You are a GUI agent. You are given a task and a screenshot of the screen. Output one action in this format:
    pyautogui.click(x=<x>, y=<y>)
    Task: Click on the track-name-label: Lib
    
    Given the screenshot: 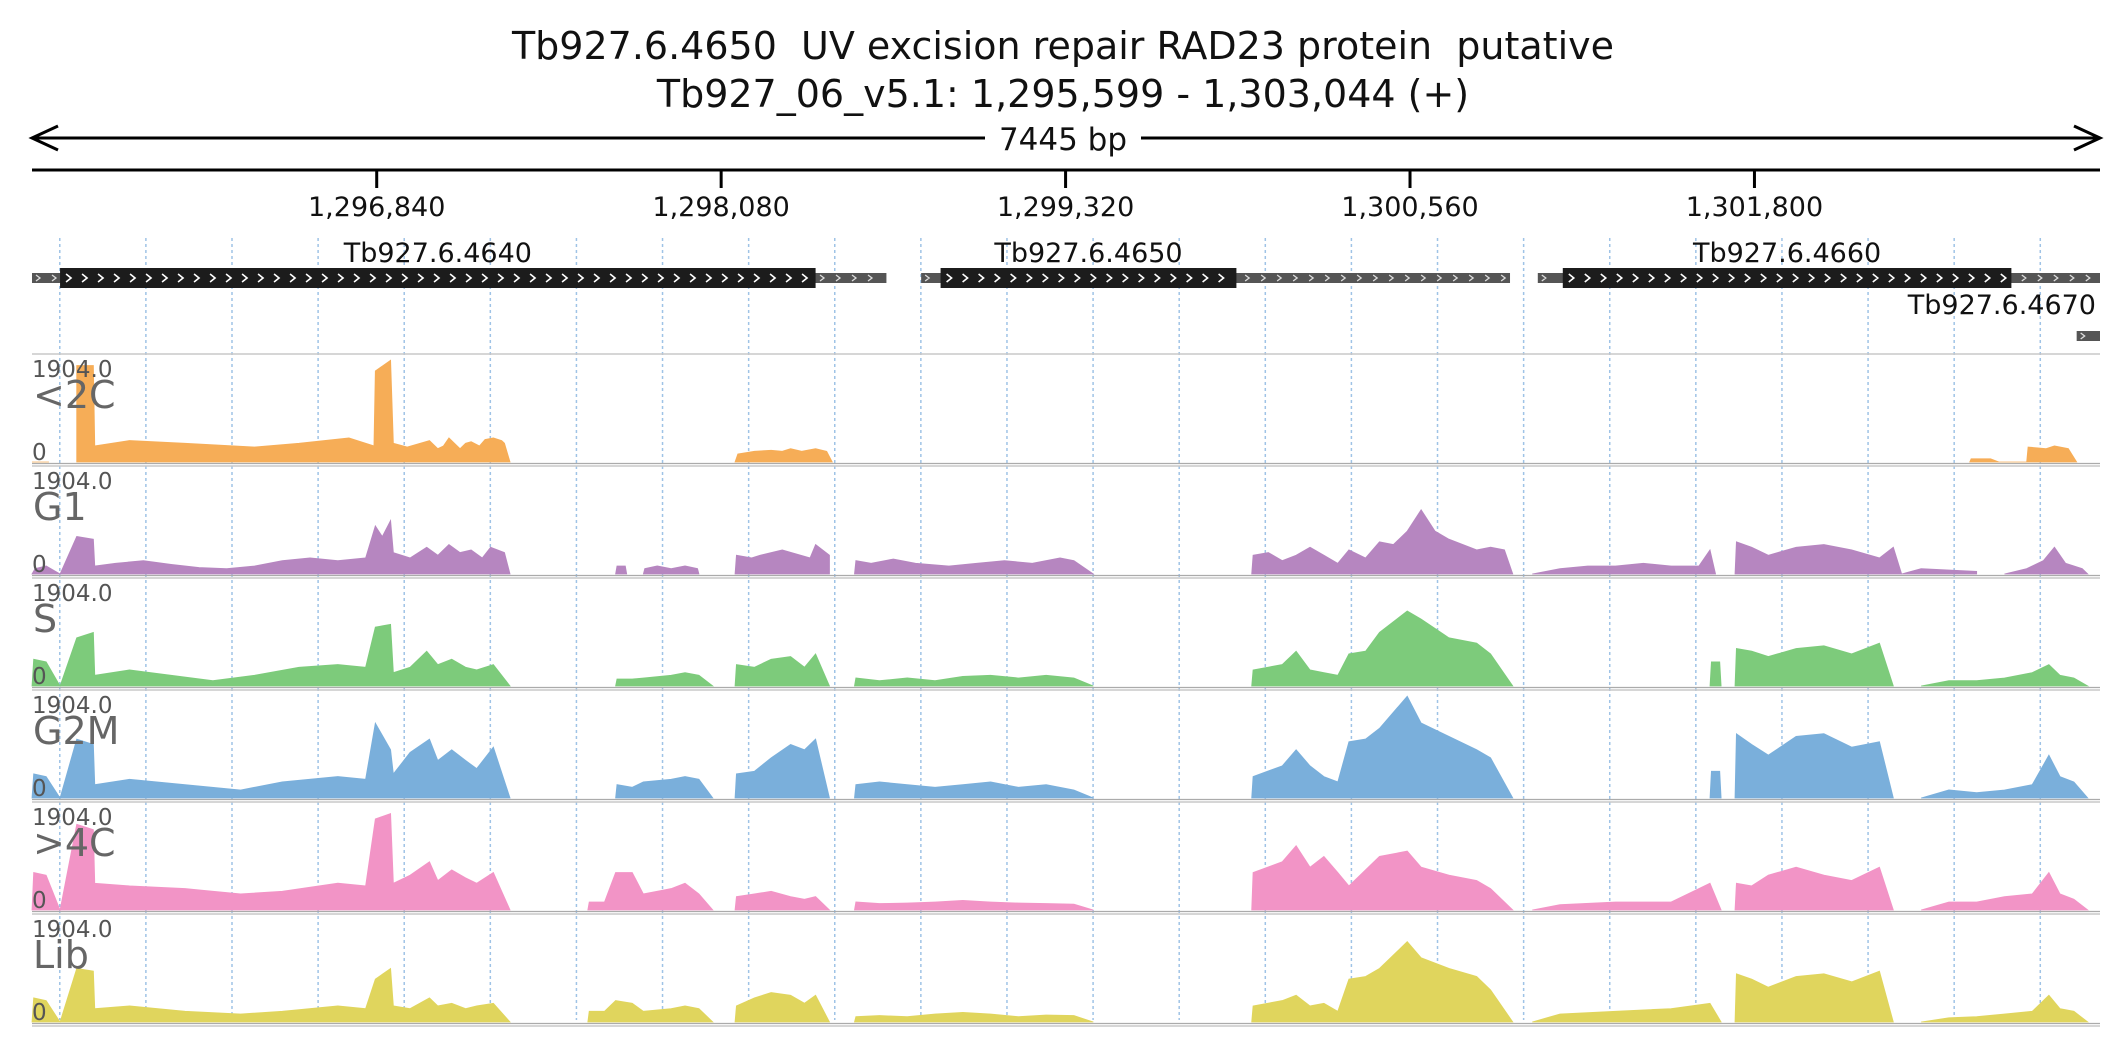 What is the action you would take?
    pyautogui.click(x=61, y=955)
    